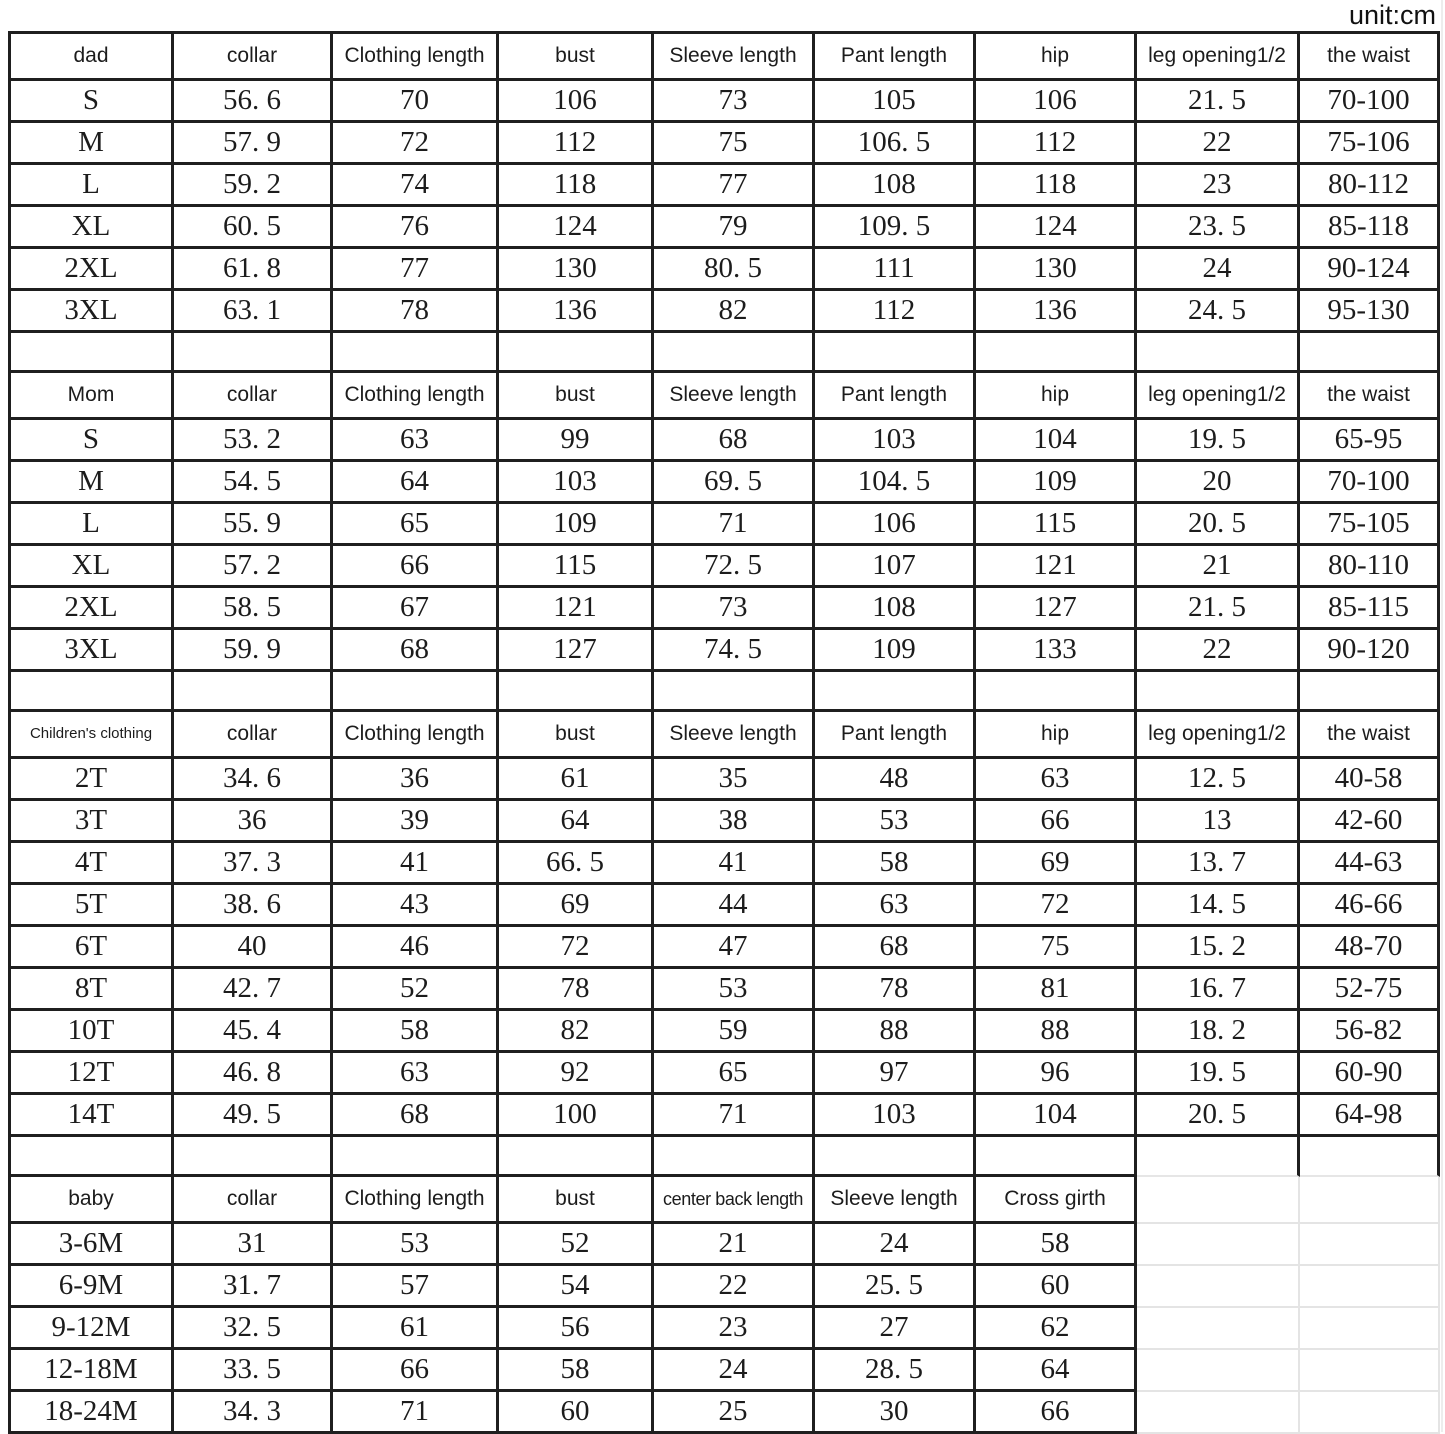 This screenshot has height=1434, width=1445. What do you see at coordinates (1056, 57) in the screenshot?
I see `header-cell: hip` at bounding box center [1056, 57].